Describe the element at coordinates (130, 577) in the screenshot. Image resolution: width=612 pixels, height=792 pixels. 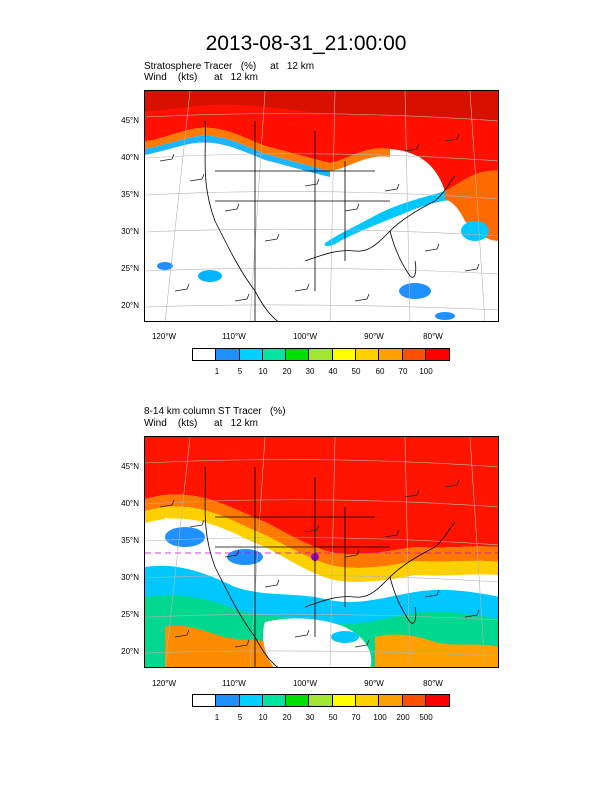
I see `panel2-lat-label: 30°N` at that location.